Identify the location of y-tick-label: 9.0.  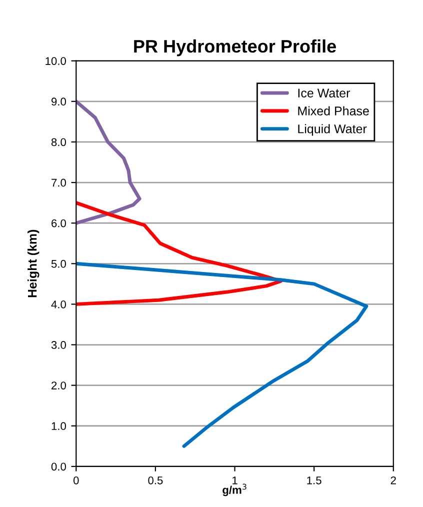
(58, 102).